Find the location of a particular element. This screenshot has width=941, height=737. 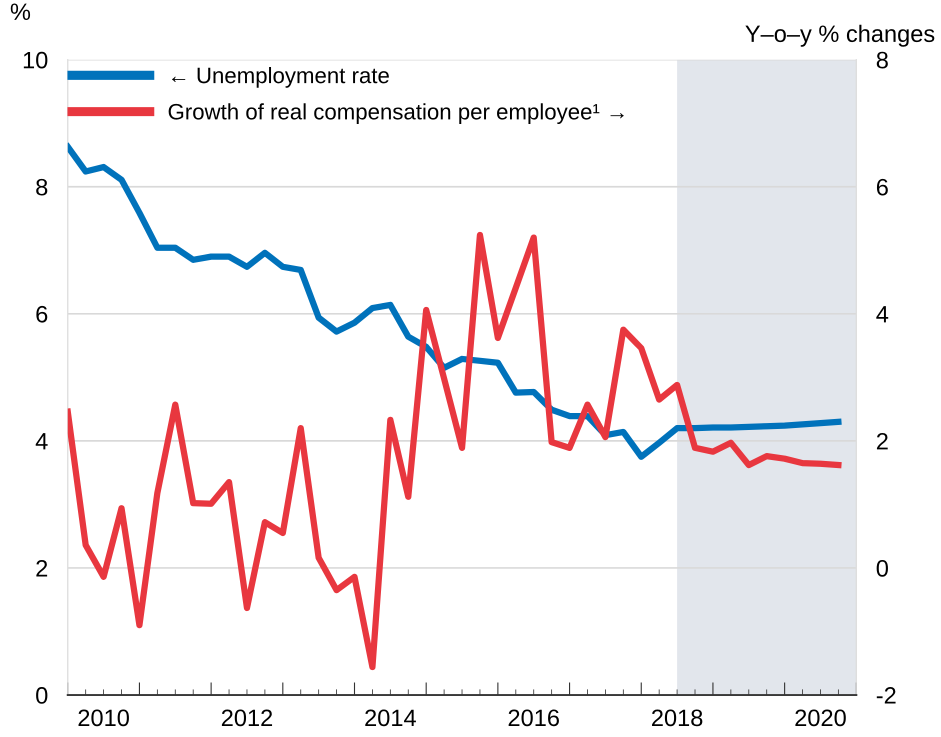

legend-label: ← Unemployment rate is located at coordinates (280, 77).